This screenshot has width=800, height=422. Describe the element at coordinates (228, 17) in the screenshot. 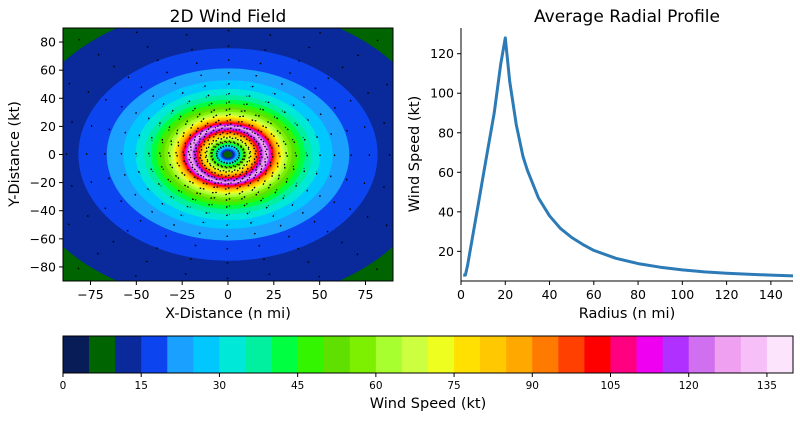

I see `wind-field-title: 2D Wind Field` at that location.